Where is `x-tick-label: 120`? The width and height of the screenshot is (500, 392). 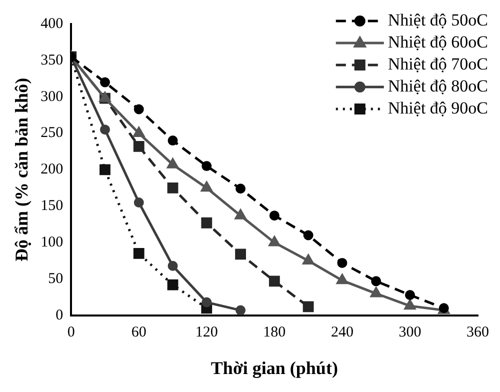
x-tick-label: 120 is located at coordinates (206, 332).